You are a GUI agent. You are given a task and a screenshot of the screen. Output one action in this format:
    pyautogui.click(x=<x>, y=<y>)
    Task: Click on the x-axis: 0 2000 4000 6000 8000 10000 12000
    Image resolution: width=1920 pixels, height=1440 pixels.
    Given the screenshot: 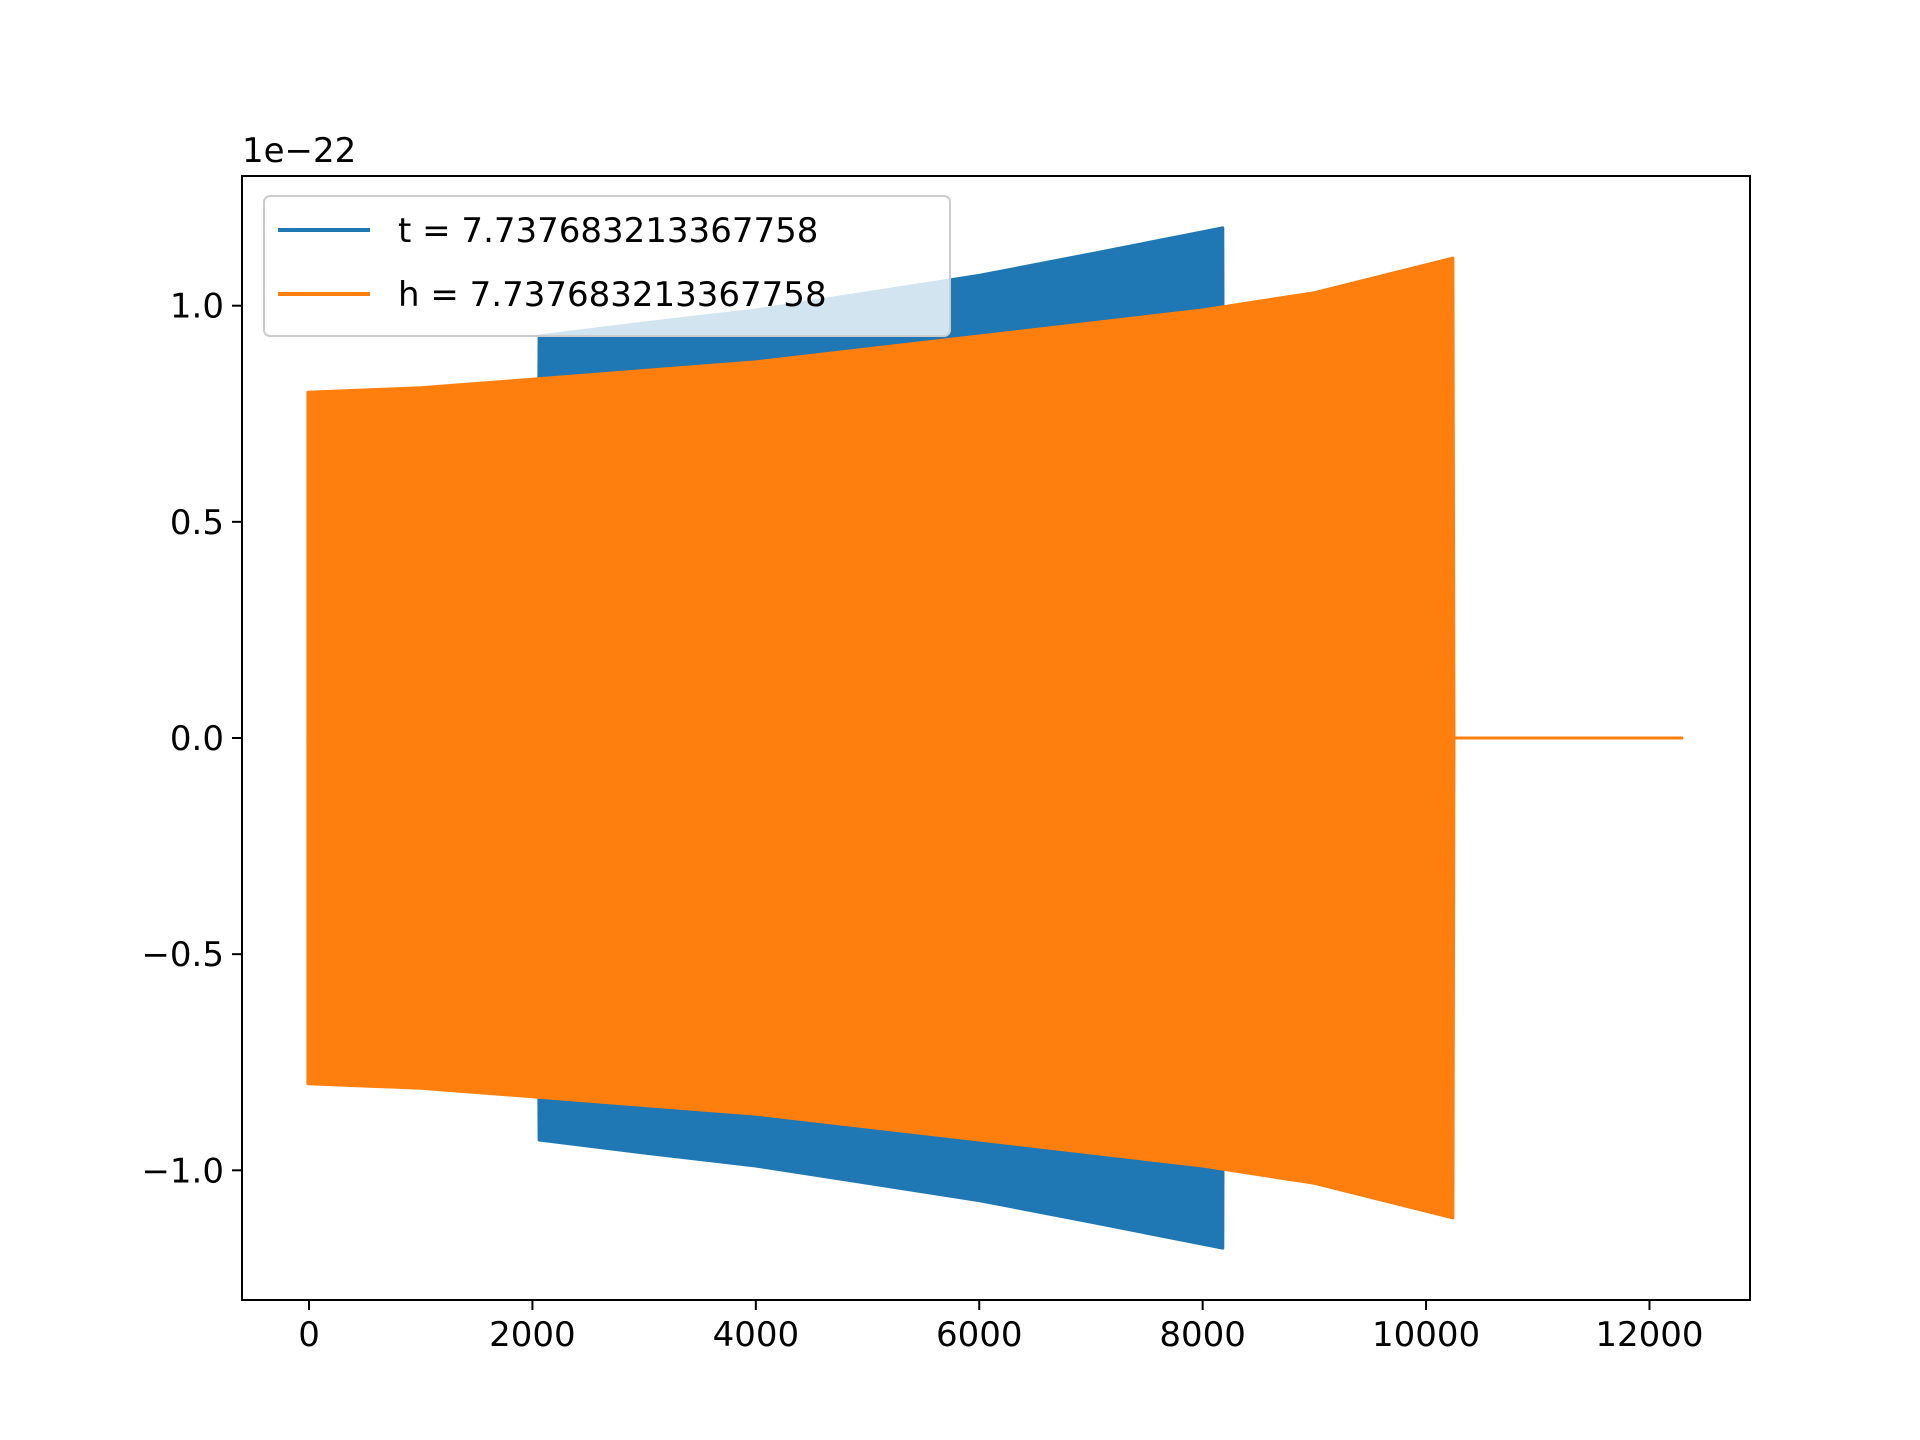 What is the action you would take?
    pyautogui.click(x=1001, y=1327)
    